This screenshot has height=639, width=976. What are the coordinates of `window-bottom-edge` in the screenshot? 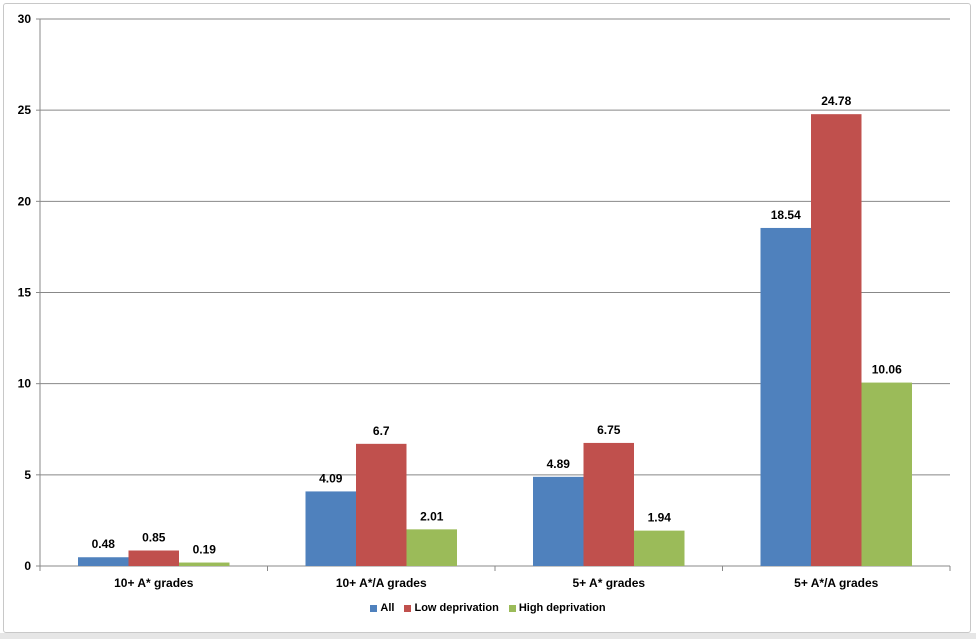 It's located at (488, 636).